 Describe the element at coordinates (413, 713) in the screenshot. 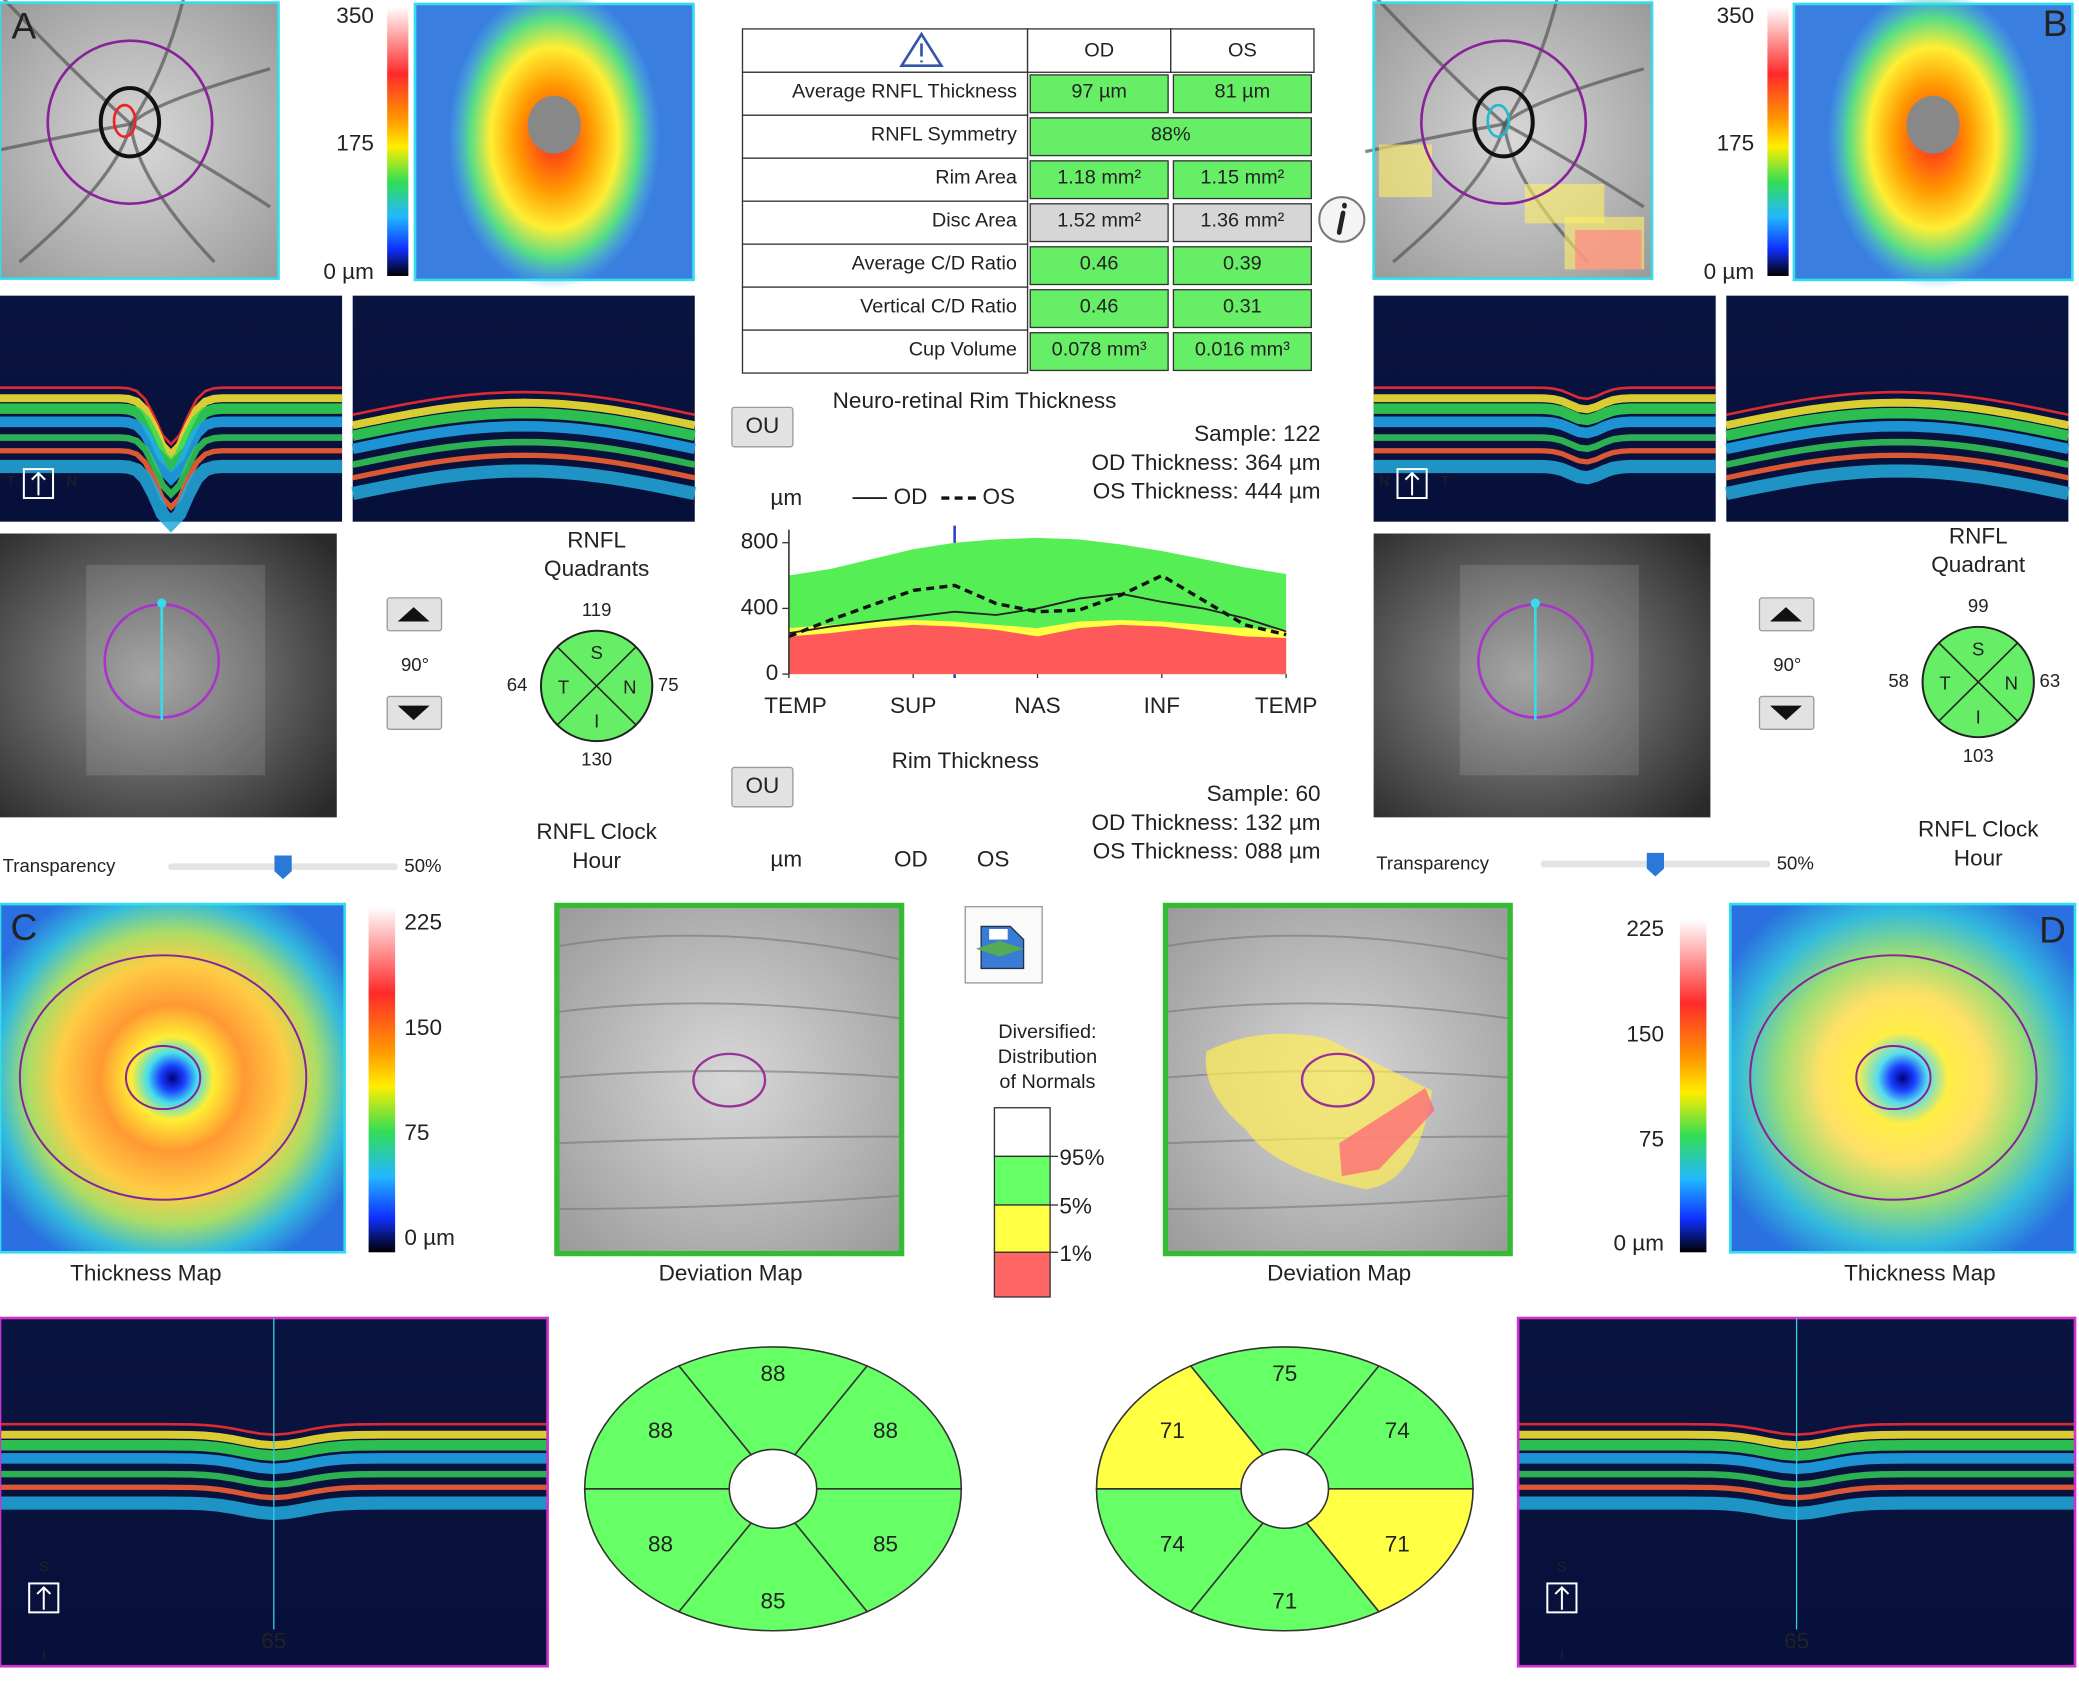

I see `down-arrow` at that location.